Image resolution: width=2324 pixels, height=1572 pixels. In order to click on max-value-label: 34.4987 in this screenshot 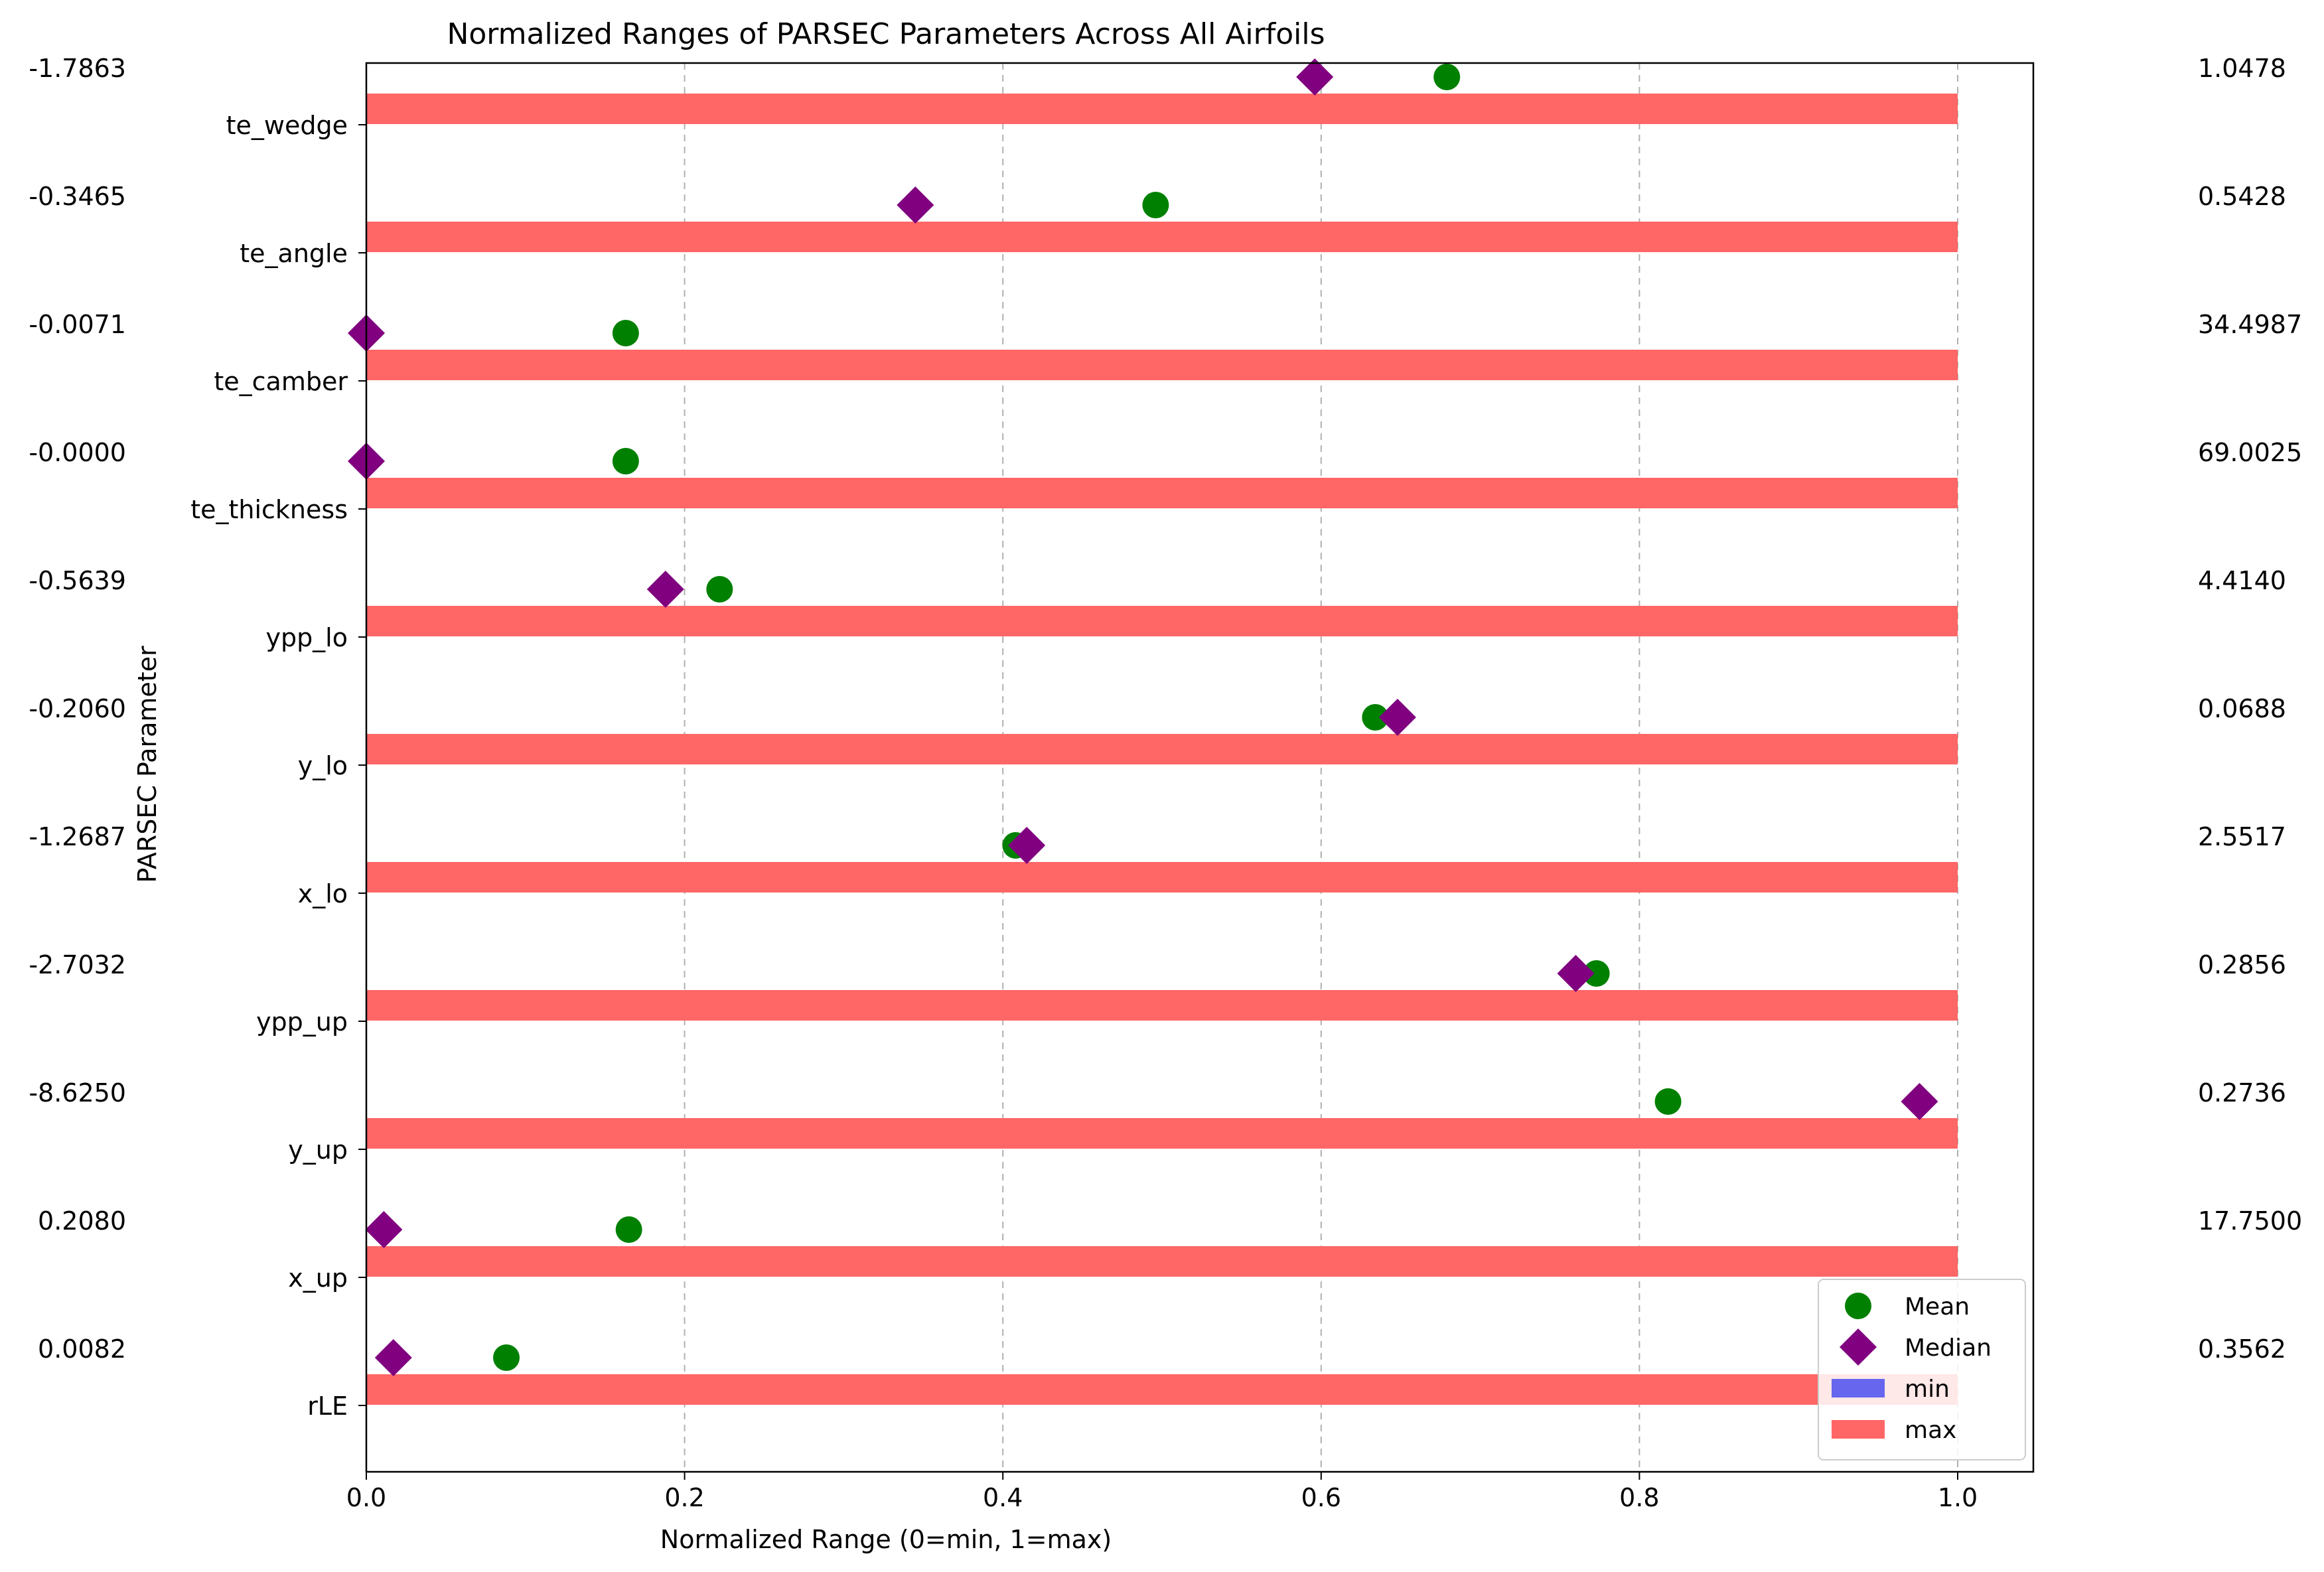, I will do `click(2250, 324)`.